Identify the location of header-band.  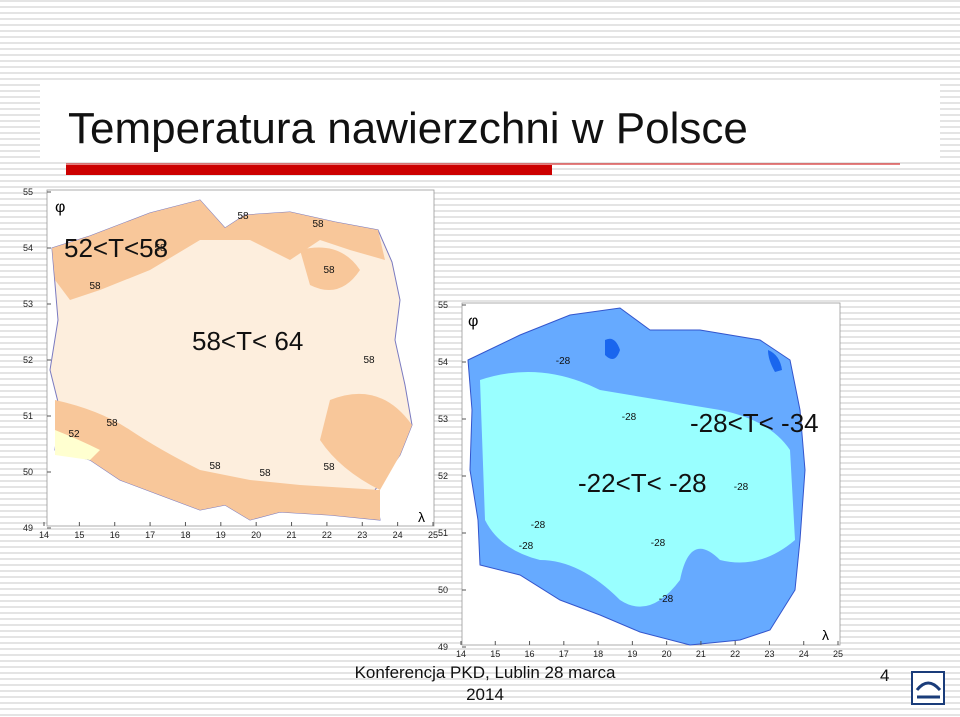
(480, 41).